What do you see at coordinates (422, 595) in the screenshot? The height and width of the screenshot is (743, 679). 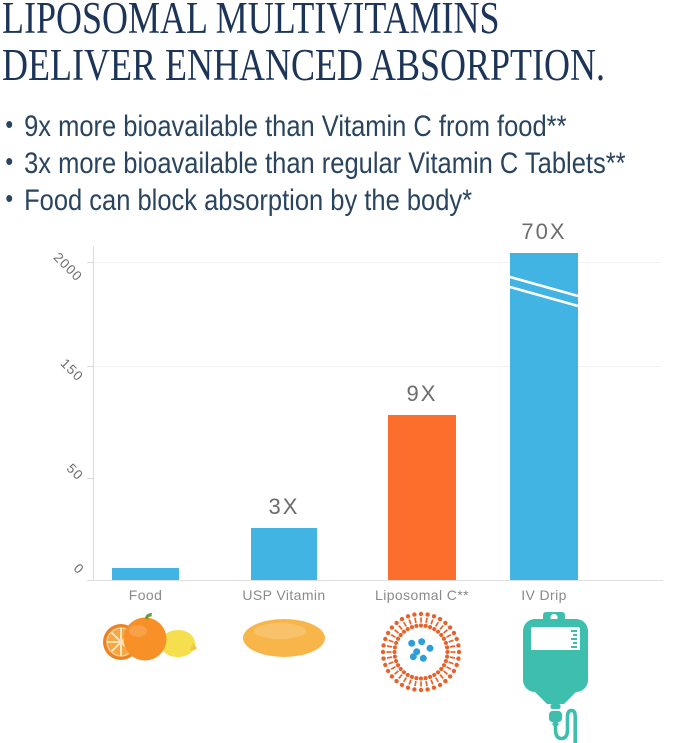 I see `x-axis-label-liposomal-c: Liposomal C**` at bounding box center [422, 595].